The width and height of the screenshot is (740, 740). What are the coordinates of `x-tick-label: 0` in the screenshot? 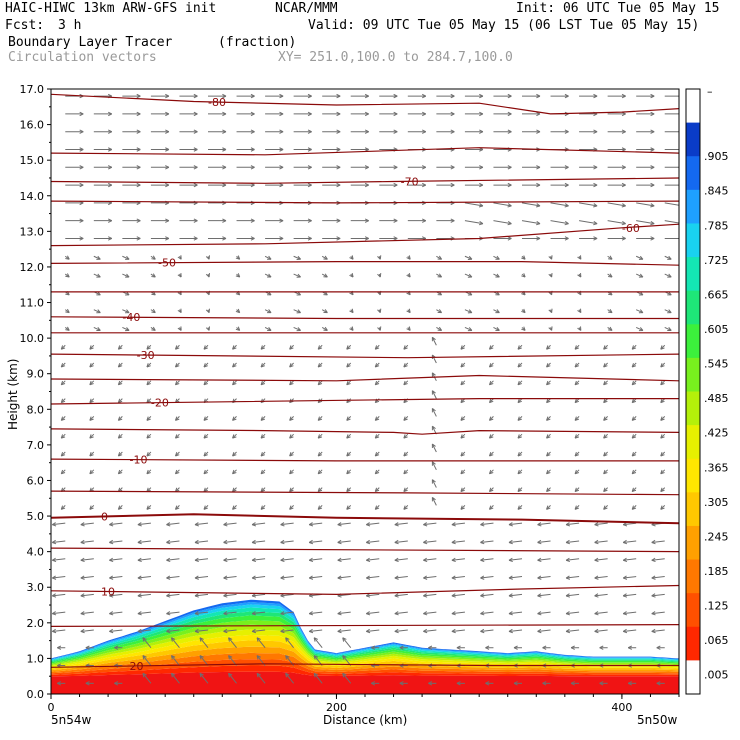 It's located at (51, 707).